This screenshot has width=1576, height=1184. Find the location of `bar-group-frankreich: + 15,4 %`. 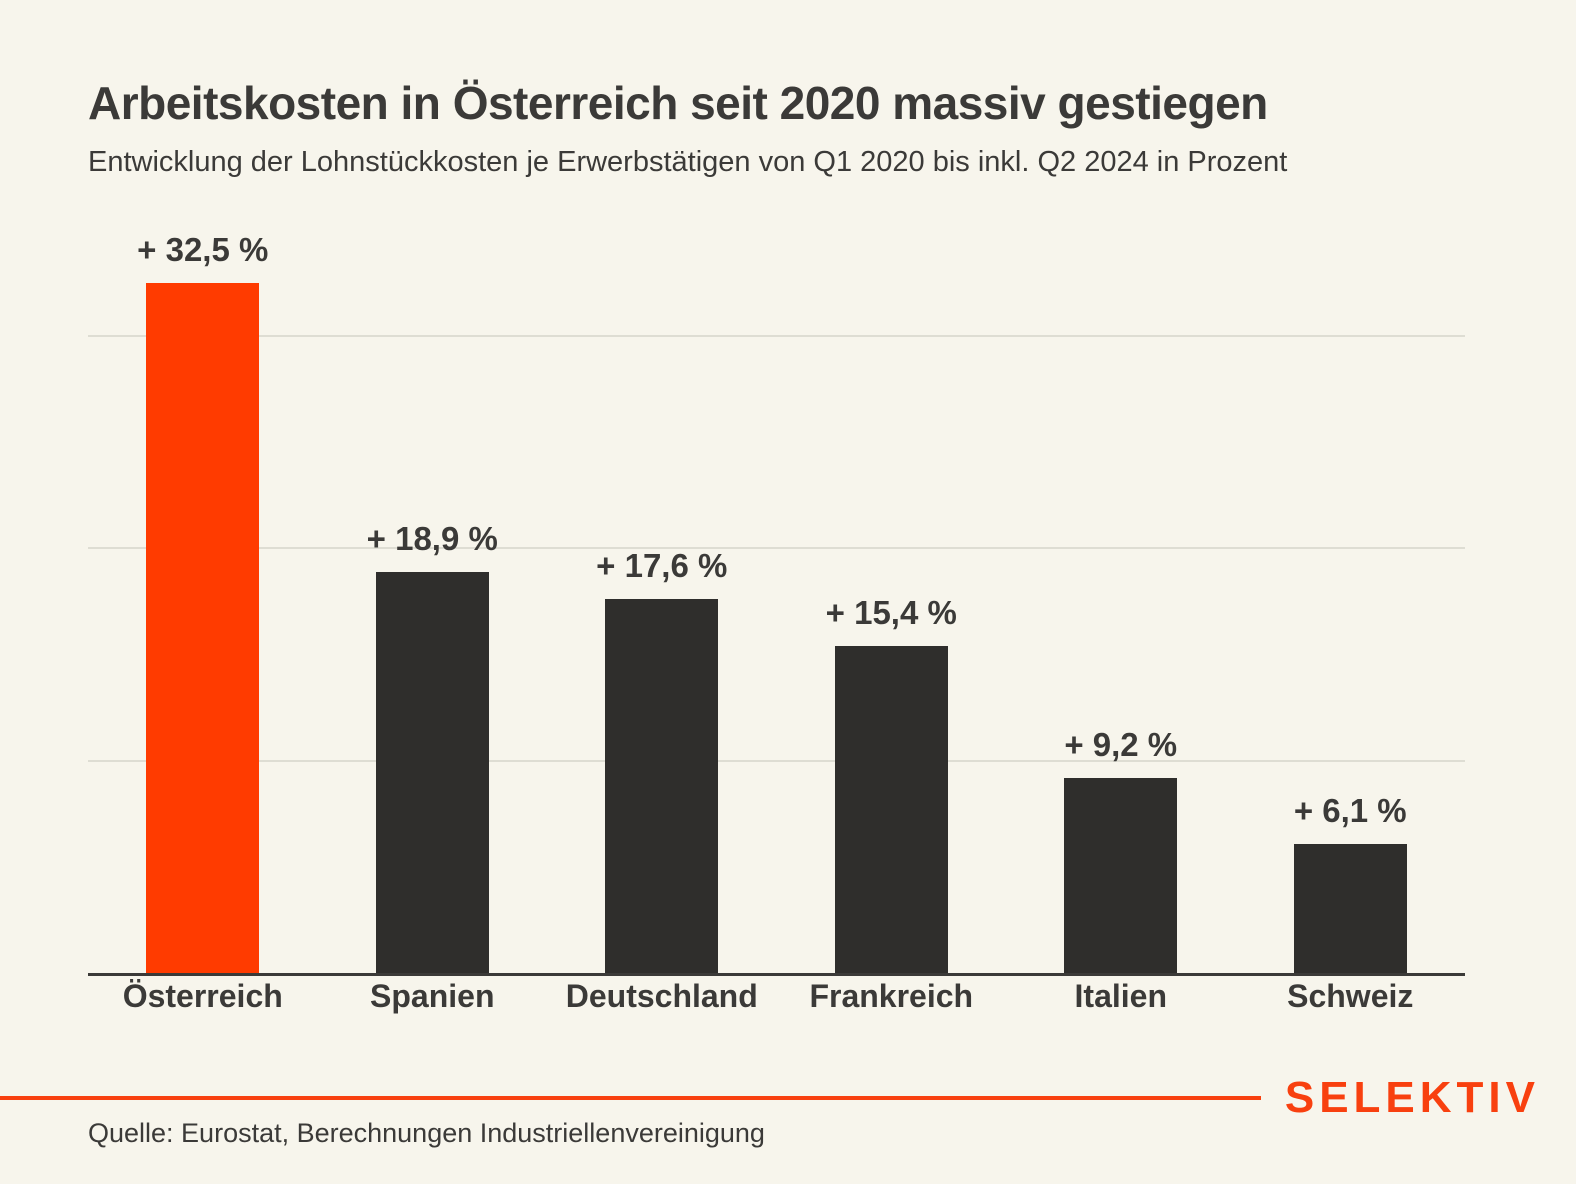

bar-group-frankreich: + 15,4 % is located at coordinates (892, 594).